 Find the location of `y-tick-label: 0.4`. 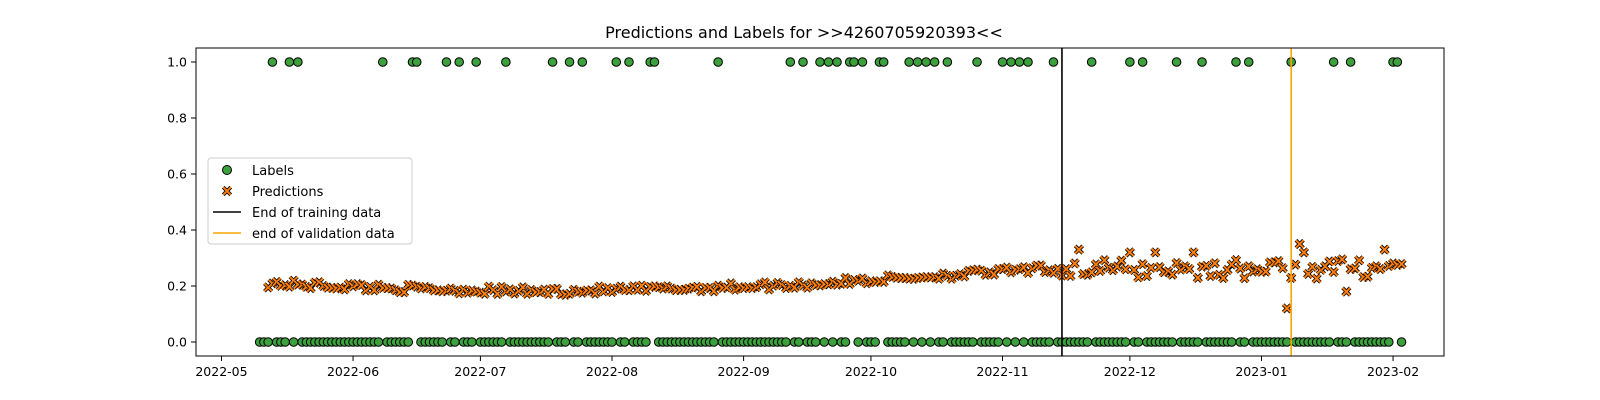

y-tick-label: 0.4 is located at coordinates (177, 230).